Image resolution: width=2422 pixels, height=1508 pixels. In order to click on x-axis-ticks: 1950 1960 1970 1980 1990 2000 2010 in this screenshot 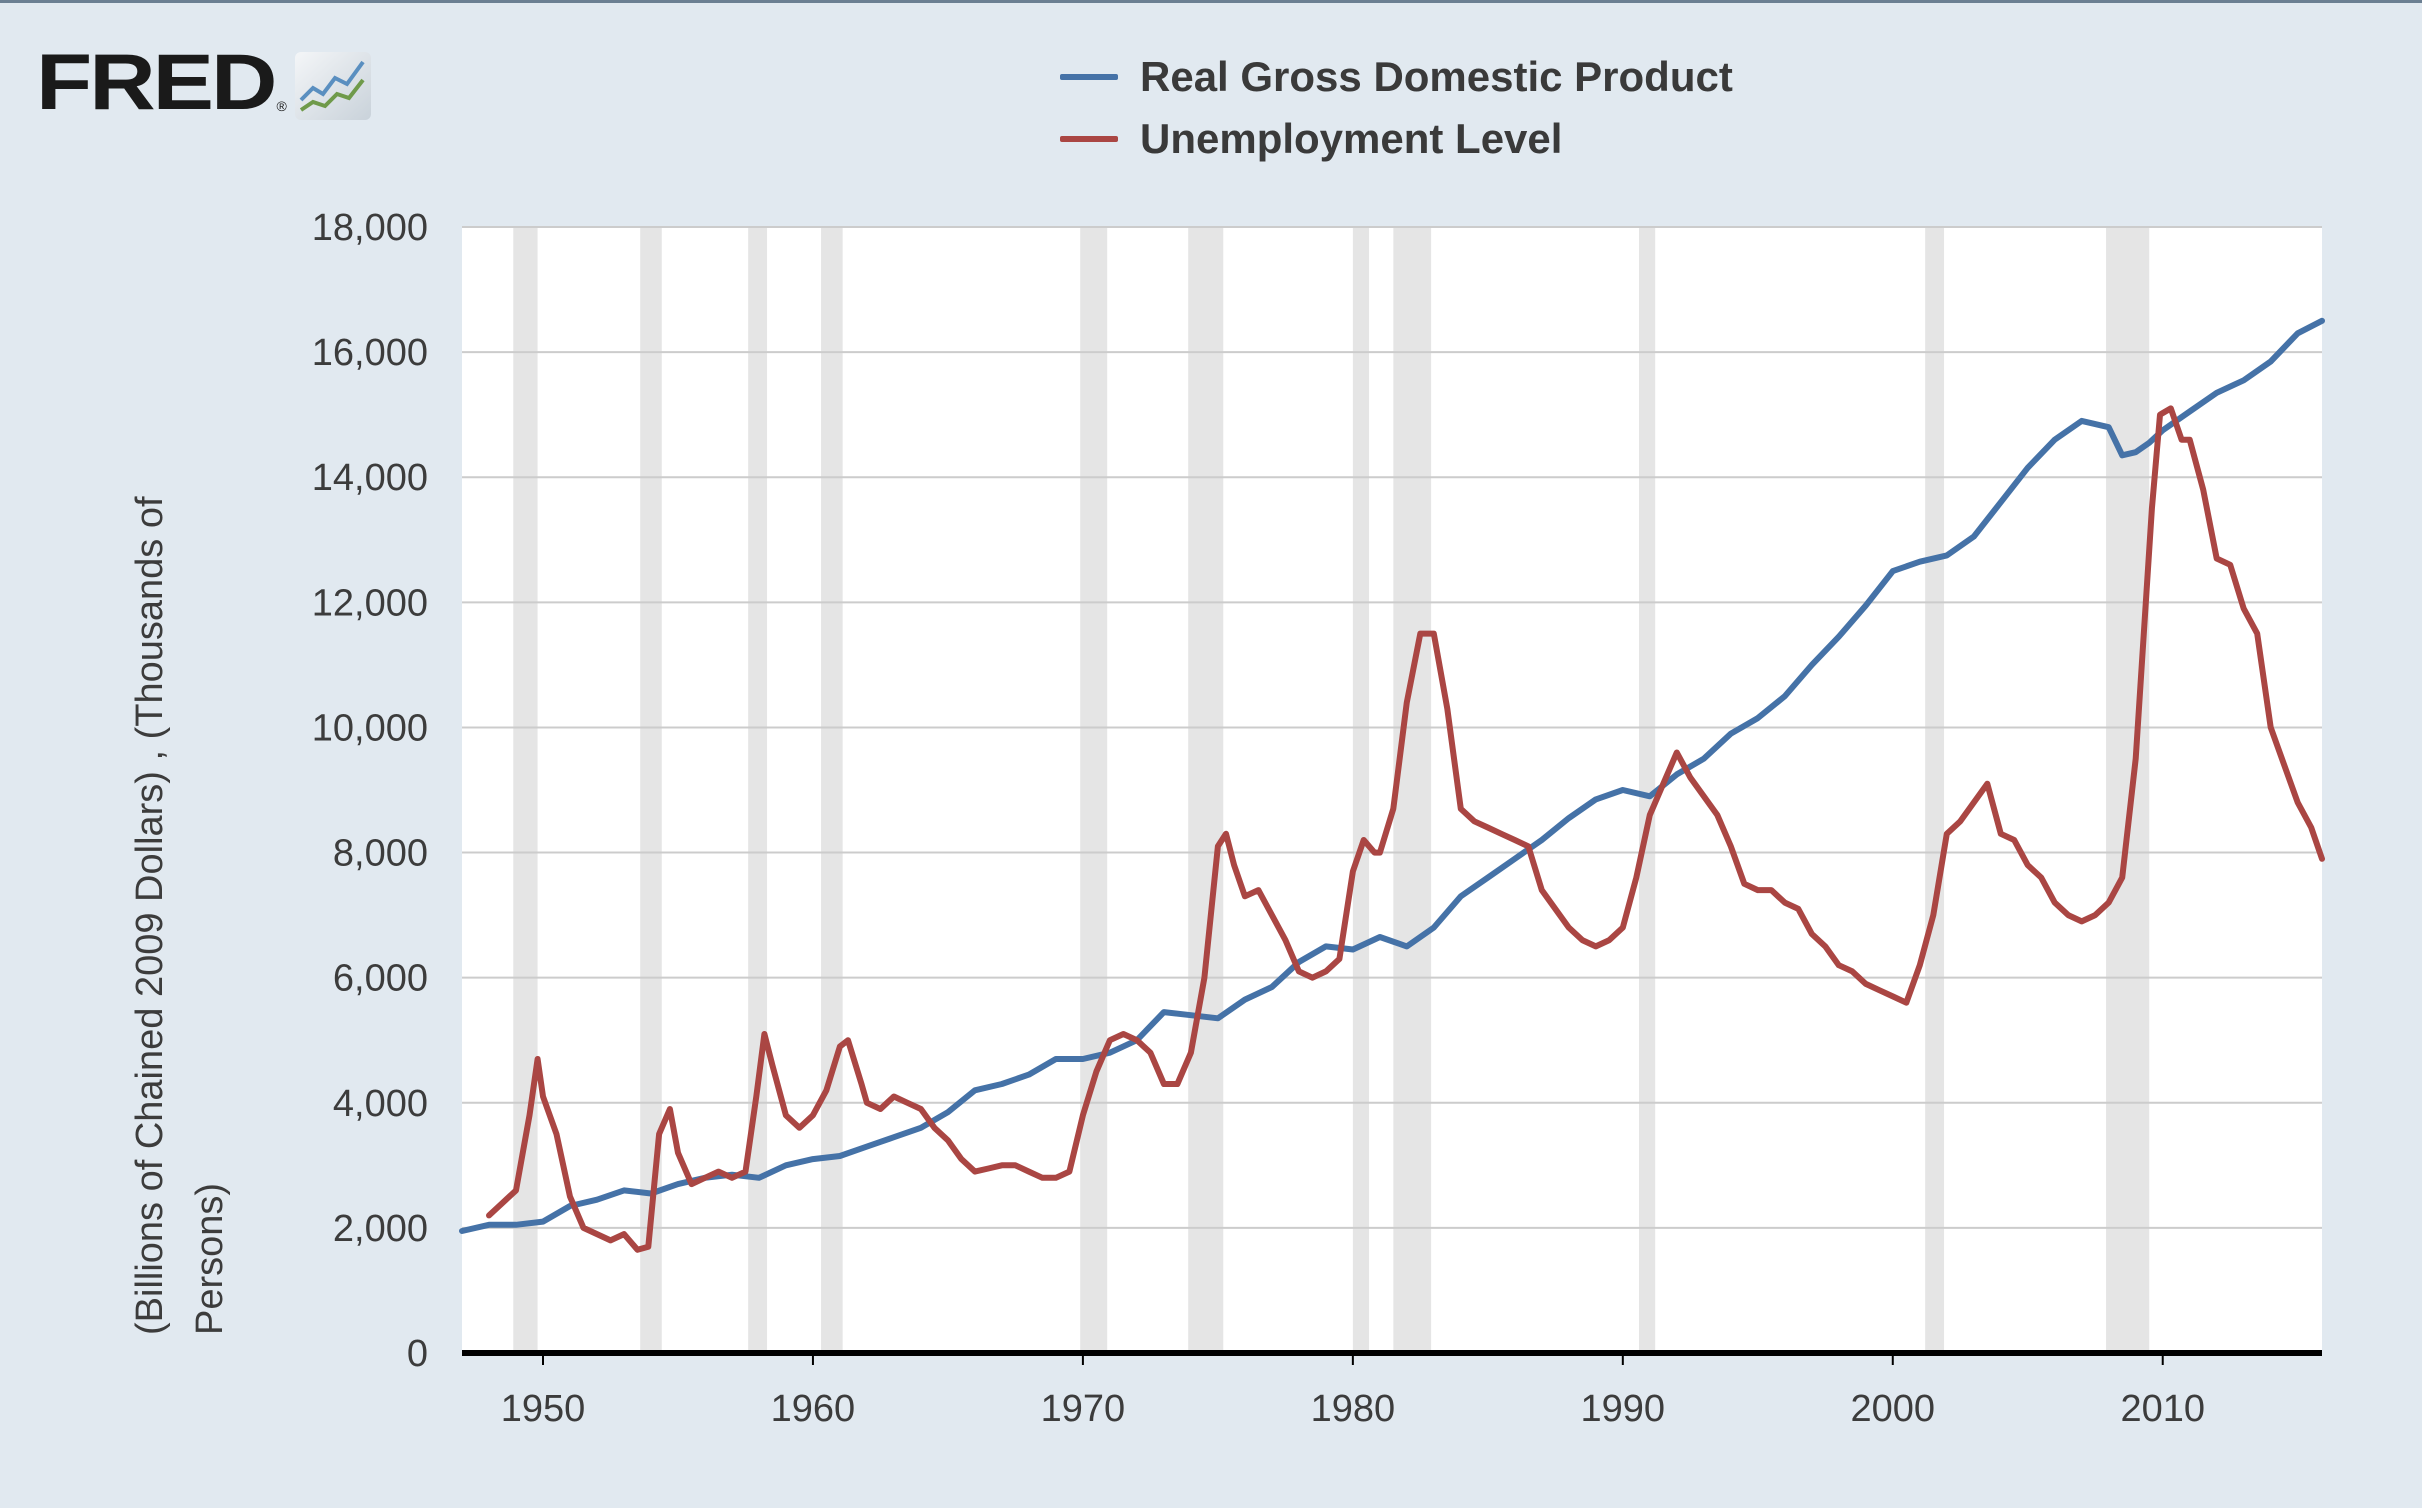, I will do `click(1353, 1391)`.